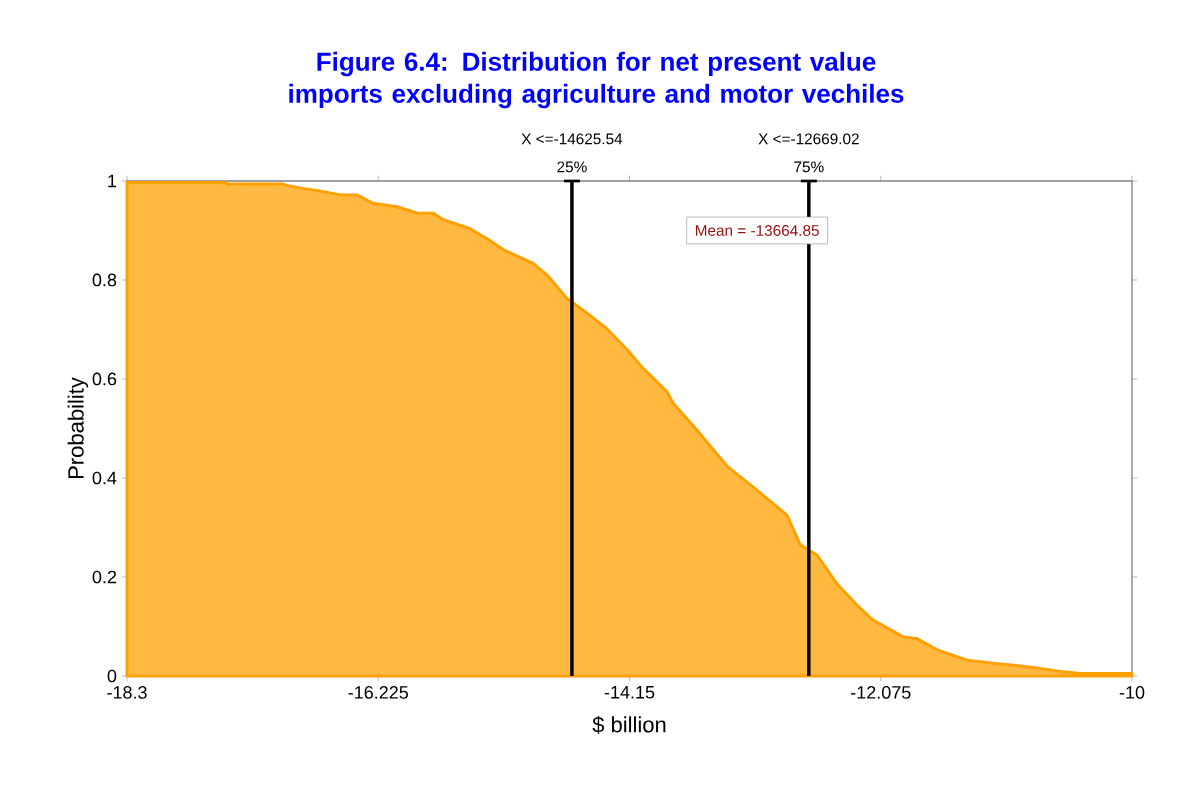 The height and width of the screenshot is (803, 1192). Describe the element at coordinates (104, 478) in the screenshot. I see `y-tick-label: 0.4` at that location.